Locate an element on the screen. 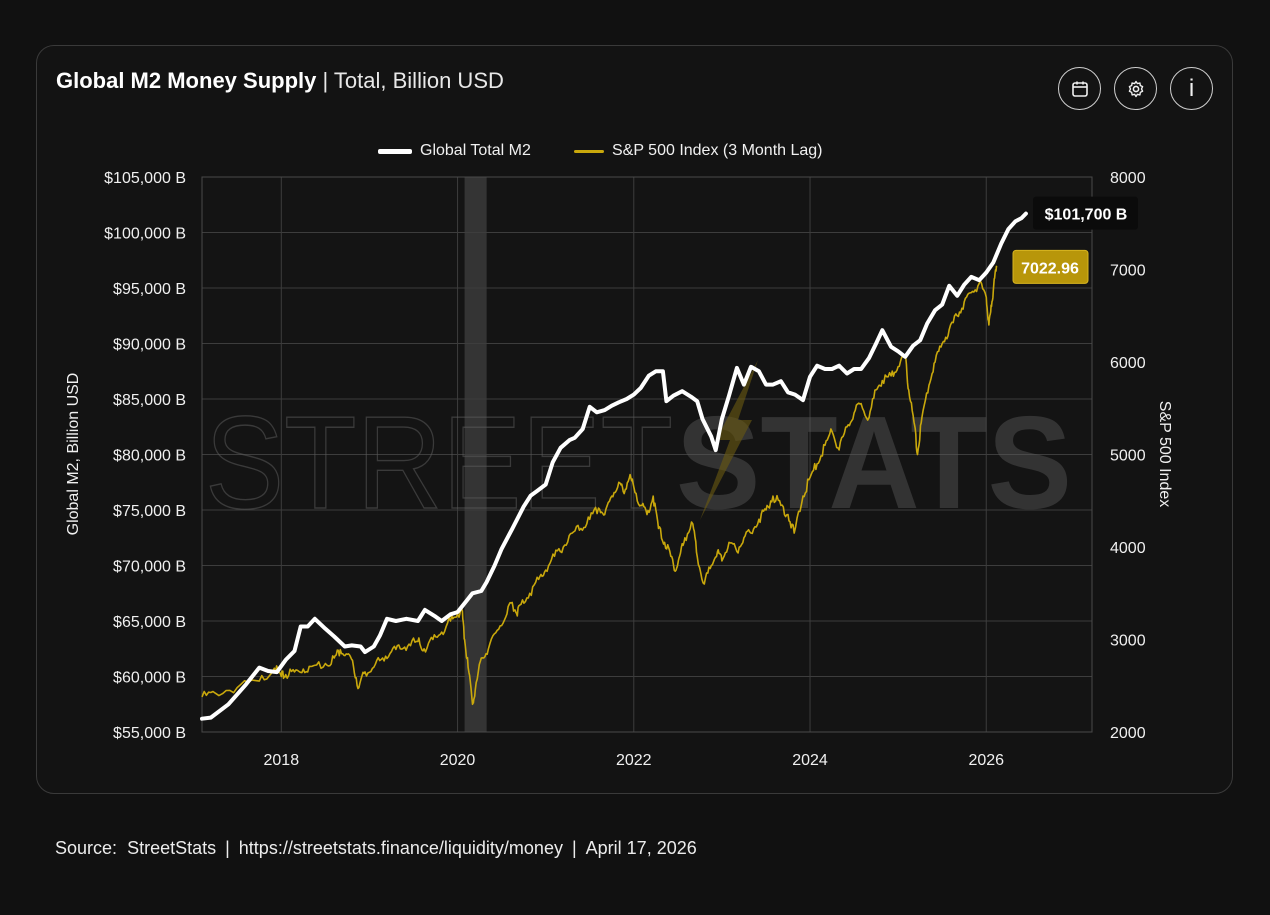 This screenshot has width=1270, height=915. y-left-tick-label: $55,000 B is located at coordinates (149, 733).